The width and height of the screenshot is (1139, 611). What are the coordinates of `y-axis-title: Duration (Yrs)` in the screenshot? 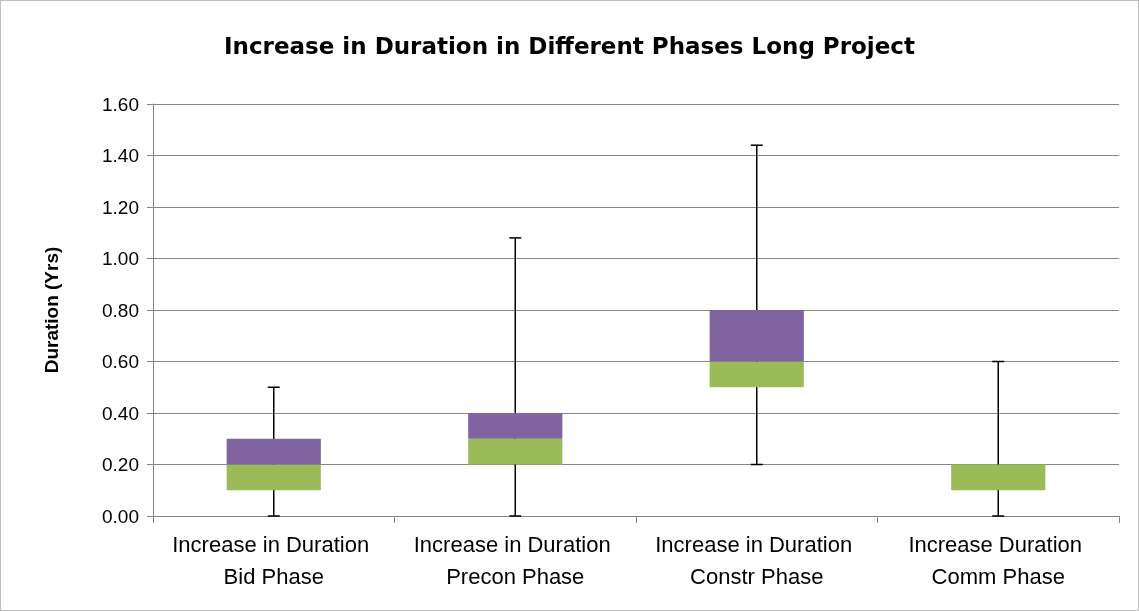 It's located at (51, 310).